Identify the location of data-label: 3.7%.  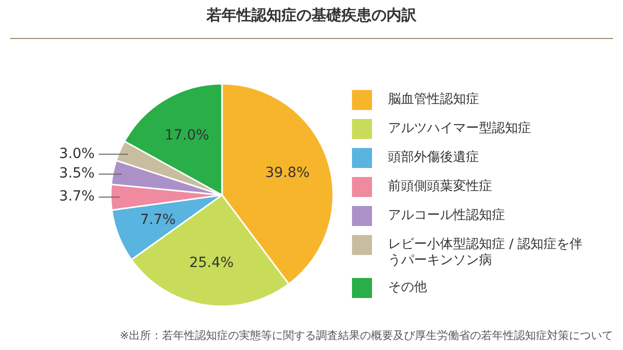
(77, 196).